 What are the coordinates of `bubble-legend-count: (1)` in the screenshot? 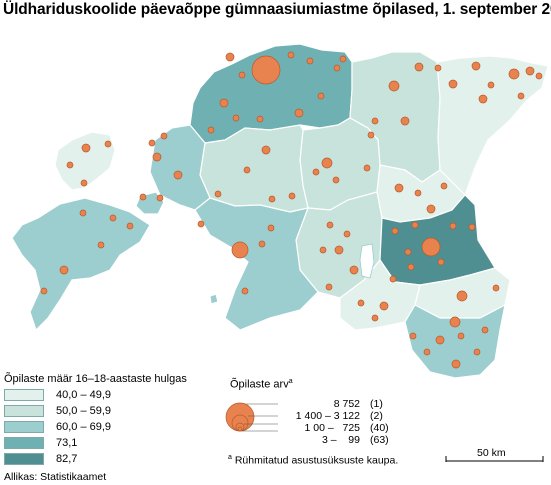 It's located at (376, 404).